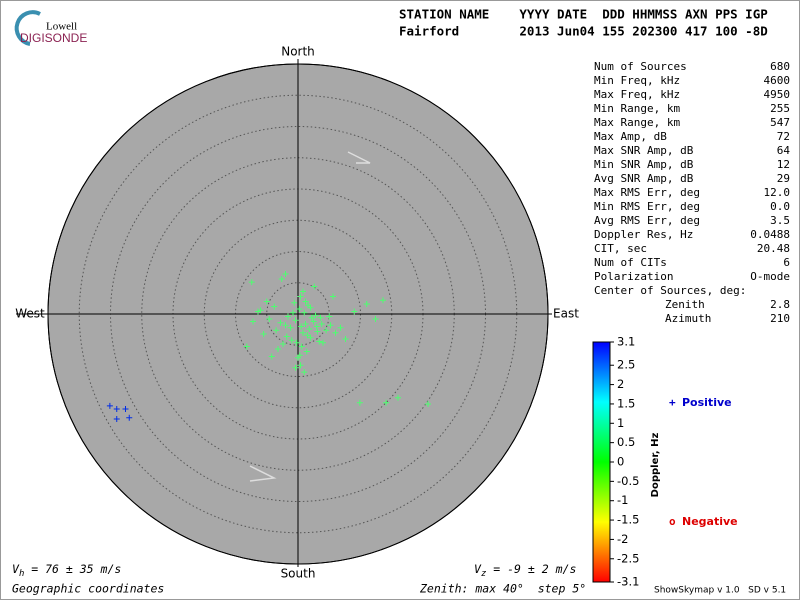  I want to click on stat-label: Doppler Res, Hz, so click(643, 234).